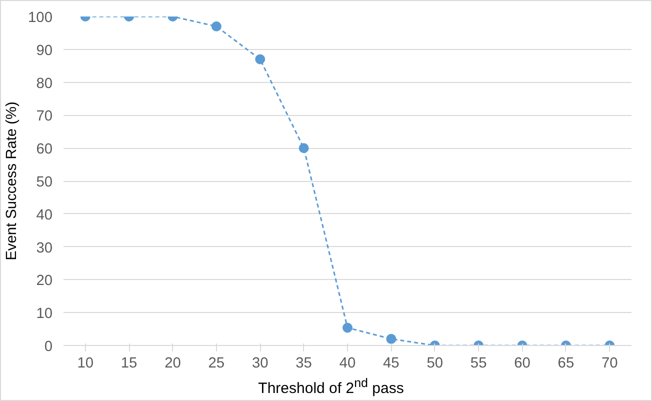  Describe the element at coordinates (522, 364) in the screenshot. I see `x-tick-label: 60` at that location.